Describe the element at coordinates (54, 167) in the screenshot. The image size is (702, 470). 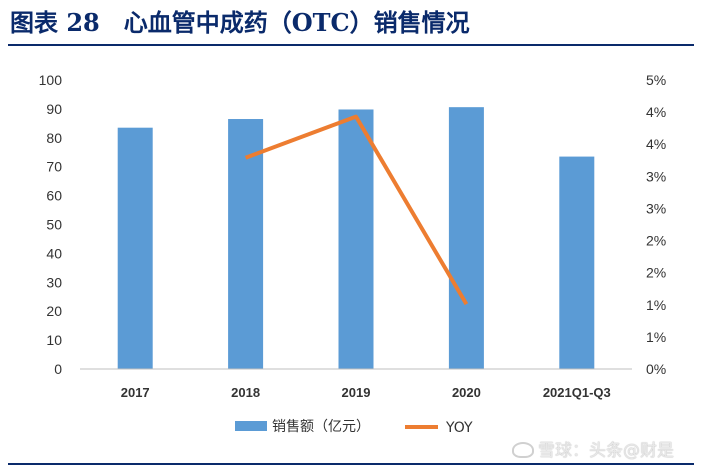
I see `left-tick-label: 70` at that location.